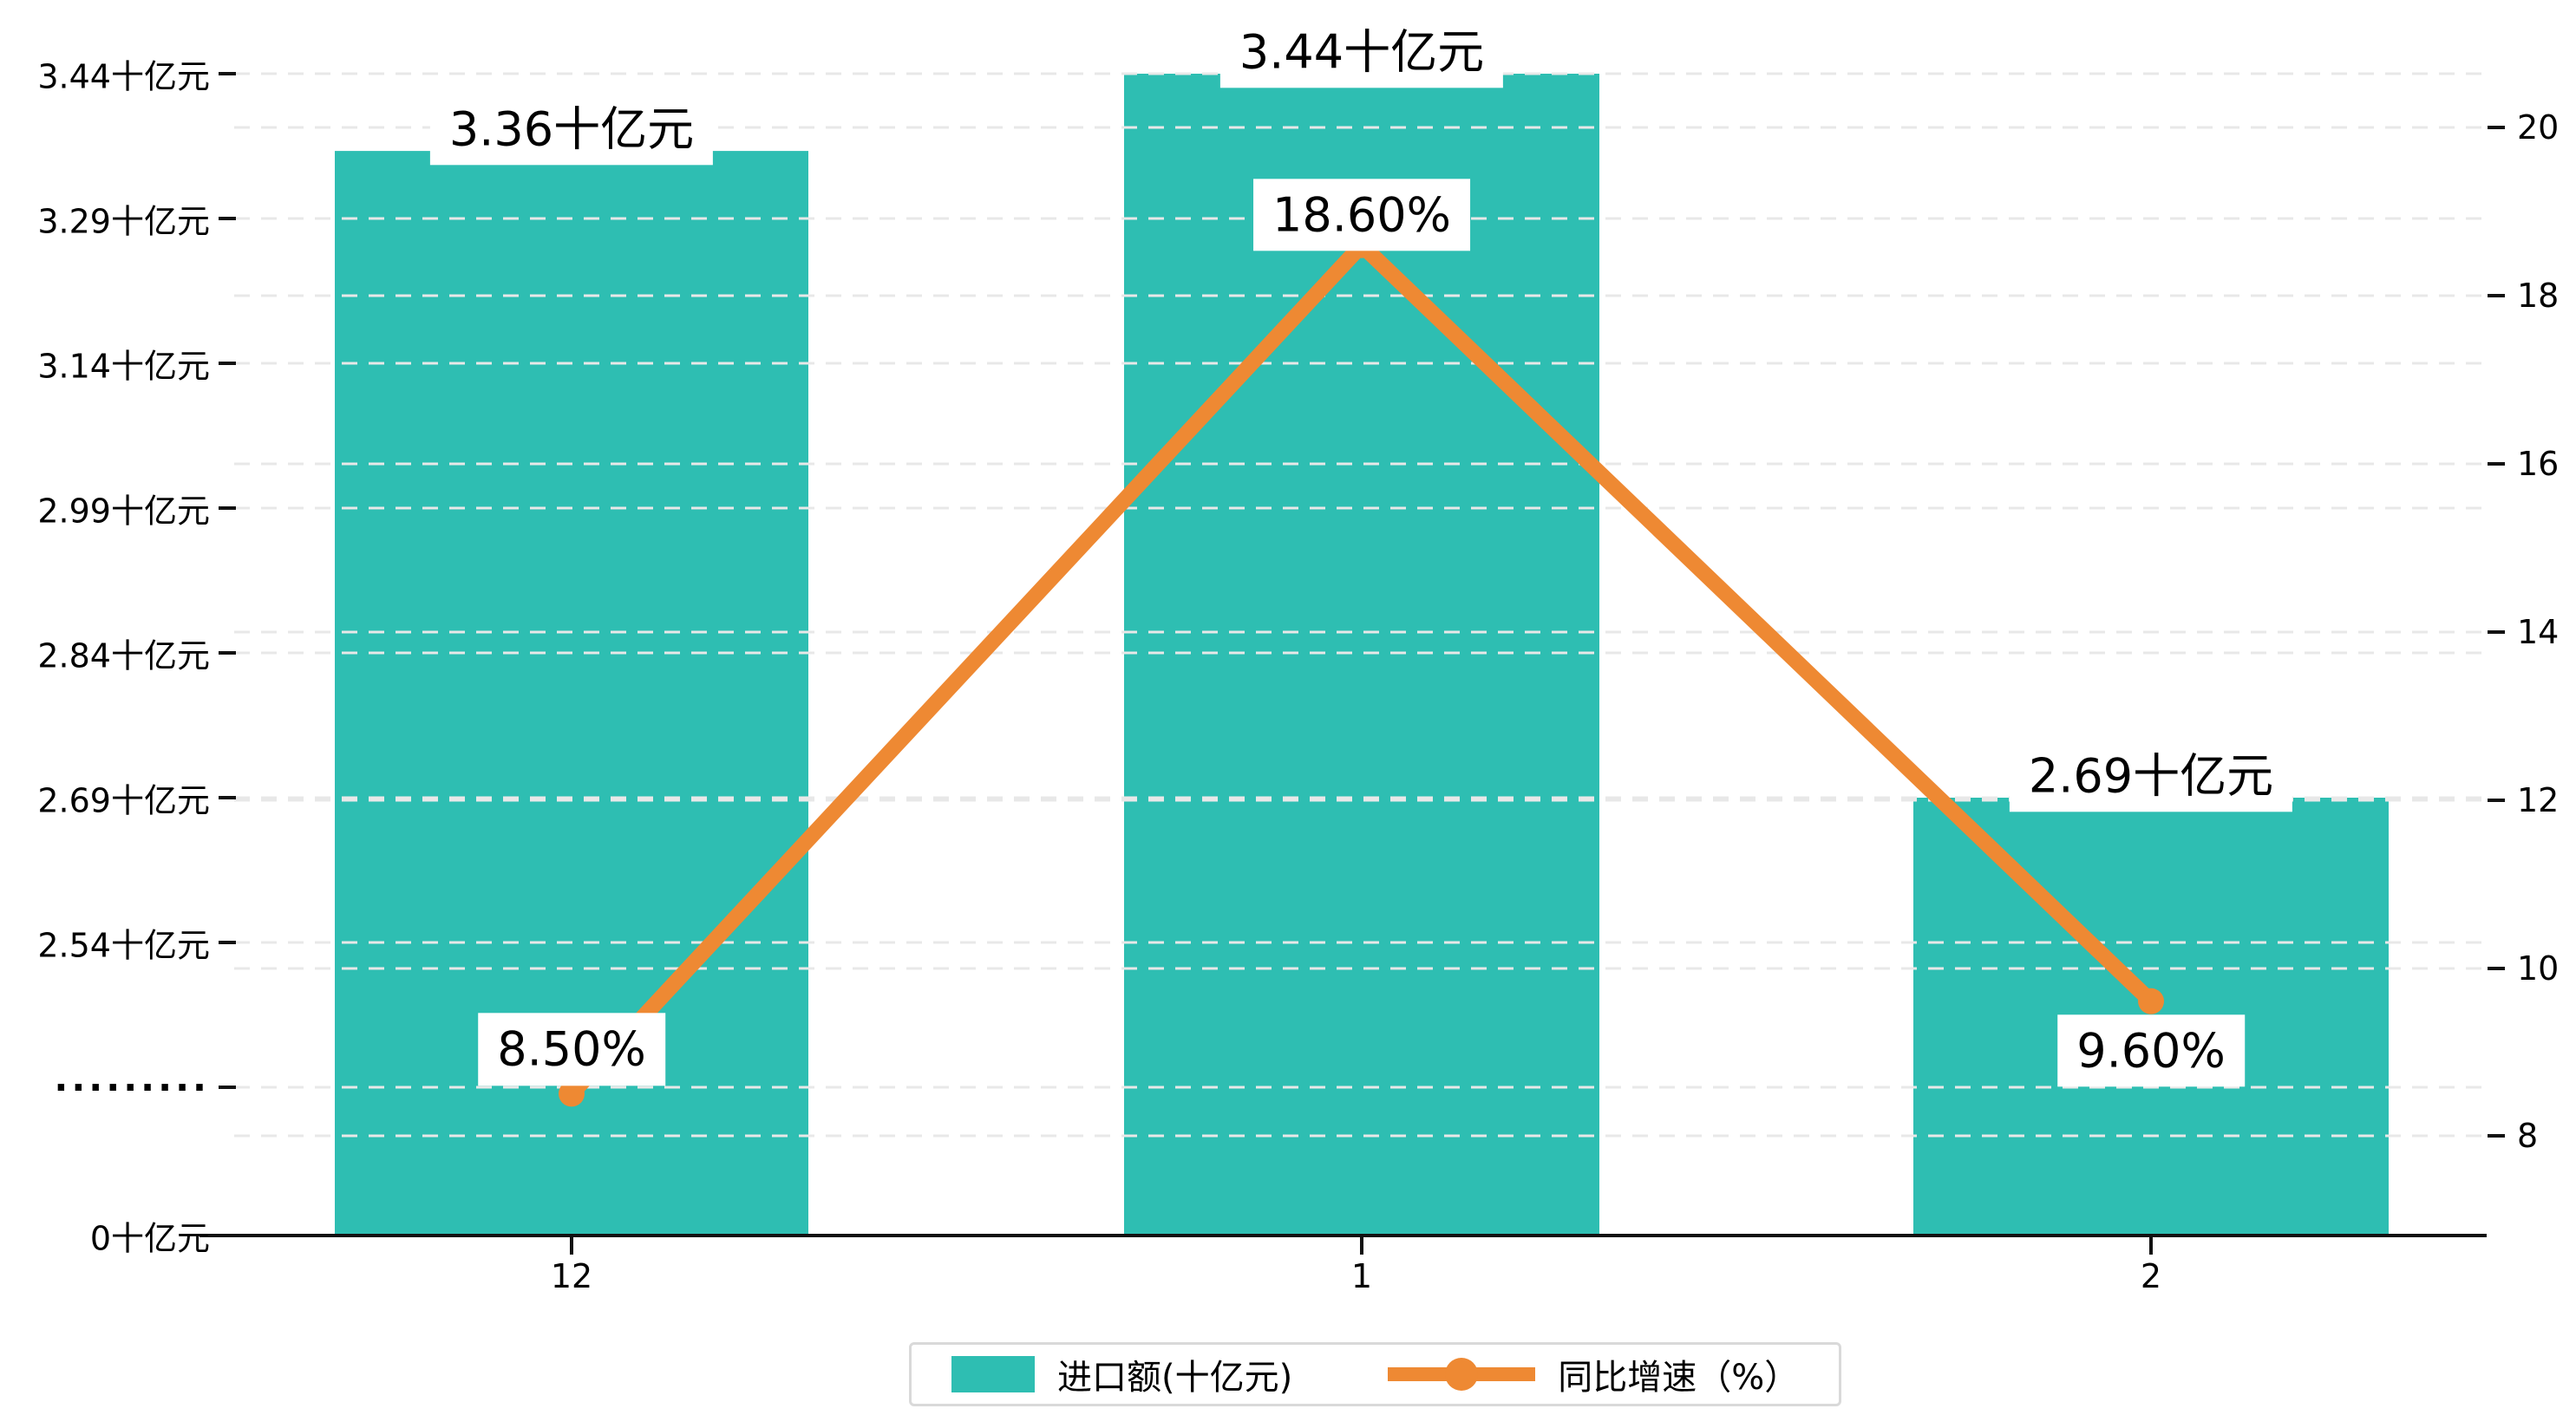 This screenshot has width=2576, height=1415. What do you see at coordinates (2538, 800) in the screenshot?
I see `right-axis-tick-label: 12` at bounding box center [2538, 800].